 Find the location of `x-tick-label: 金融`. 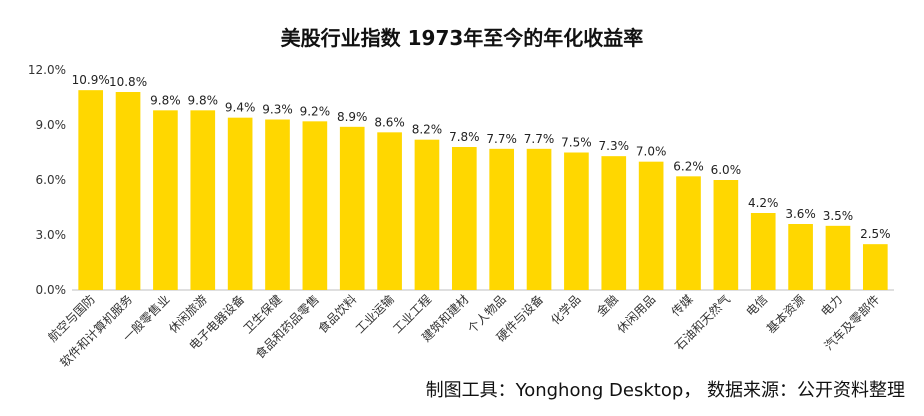

x-tick-label: 金融 is located at coordinates (607, 306).